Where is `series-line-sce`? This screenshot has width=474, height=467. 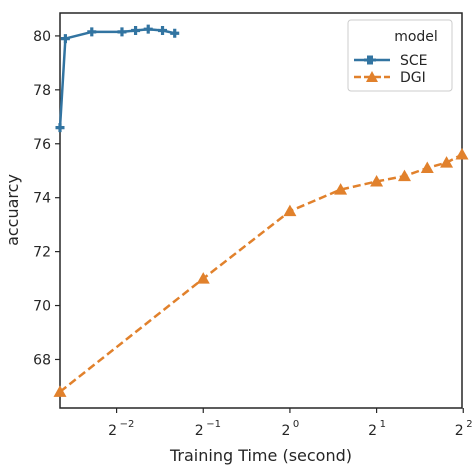
series-line-sce is located at coordinates (116, 77).